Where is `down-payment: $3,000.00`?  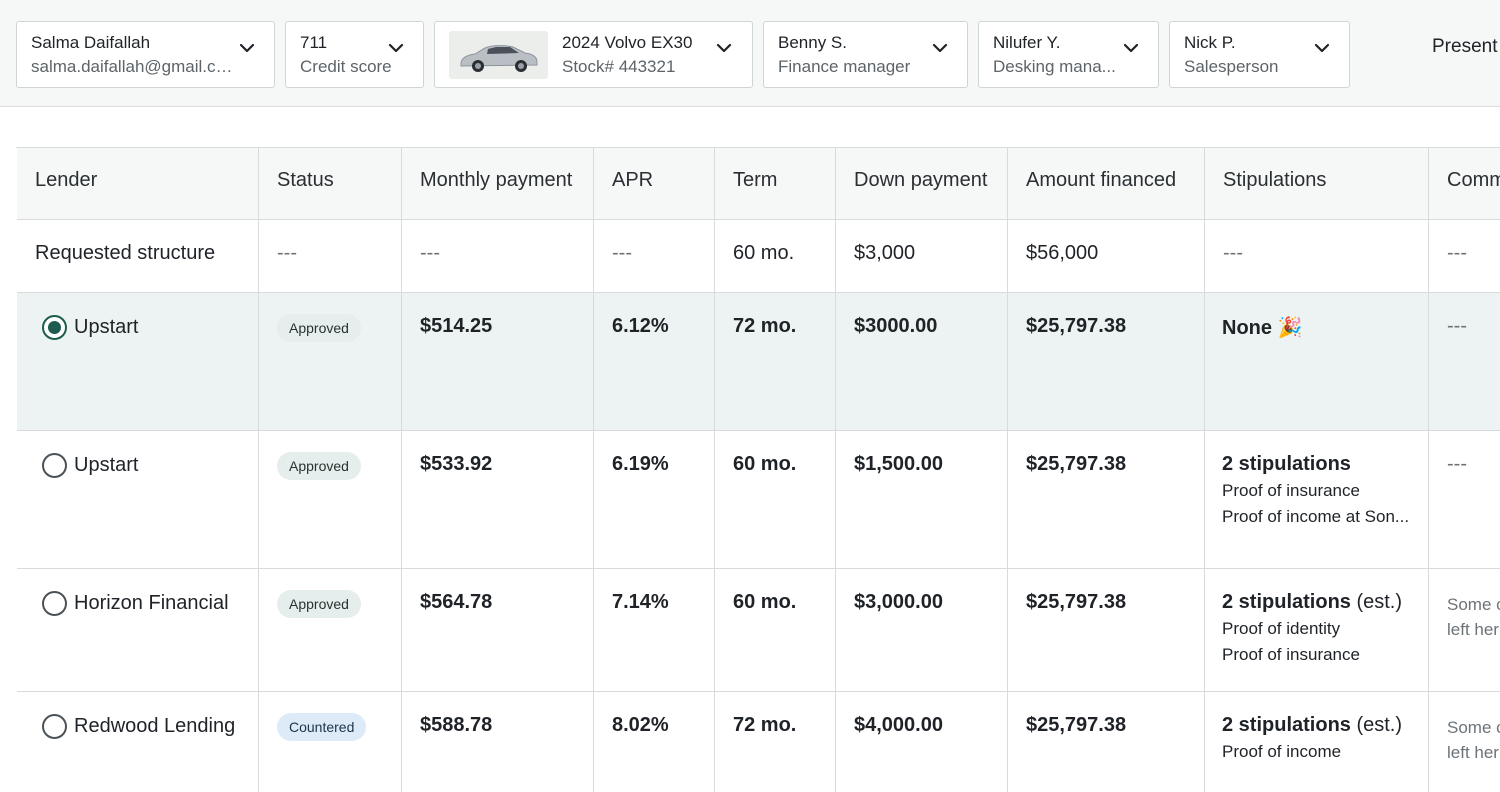 down-payment: $3,000.00 is located at coordinates (898, 602).